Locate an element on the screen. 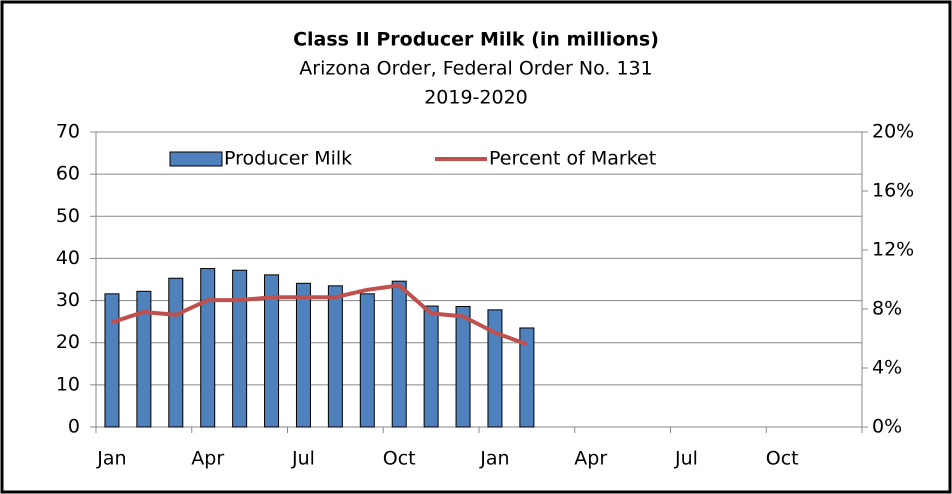  y-tick-label: 70 is located at coordinates (68, 132).